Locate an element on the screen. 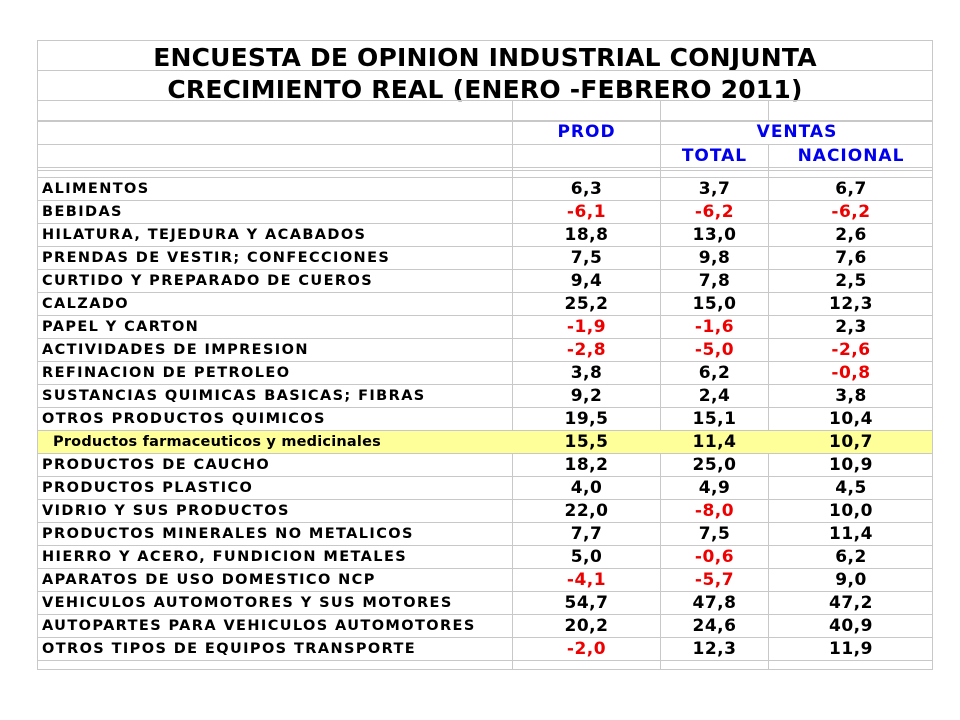 The width and height of the screenshot is (960, 720). cell-total: 11,4 is located at coordinates (714, 442).